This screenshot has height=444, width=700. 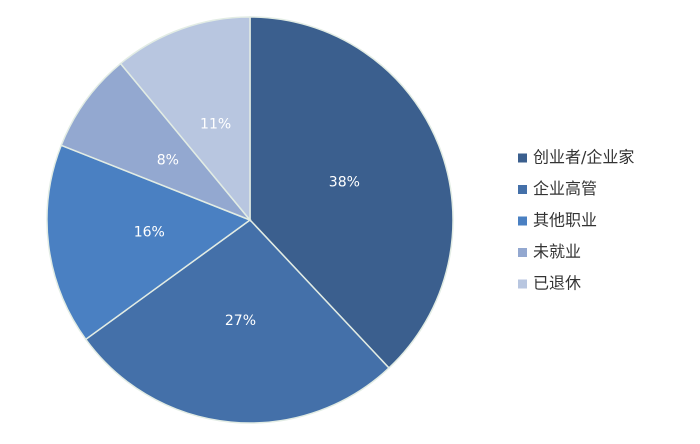 I want to click on data-label: 8%, so click(x=168, y=160).